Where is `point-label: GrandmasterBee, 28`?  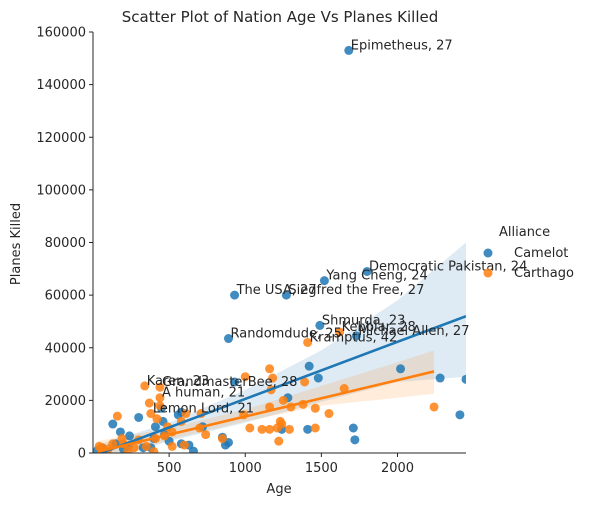
point-label: GrandmasterBee, 28 is located at coordinates (229, 382).